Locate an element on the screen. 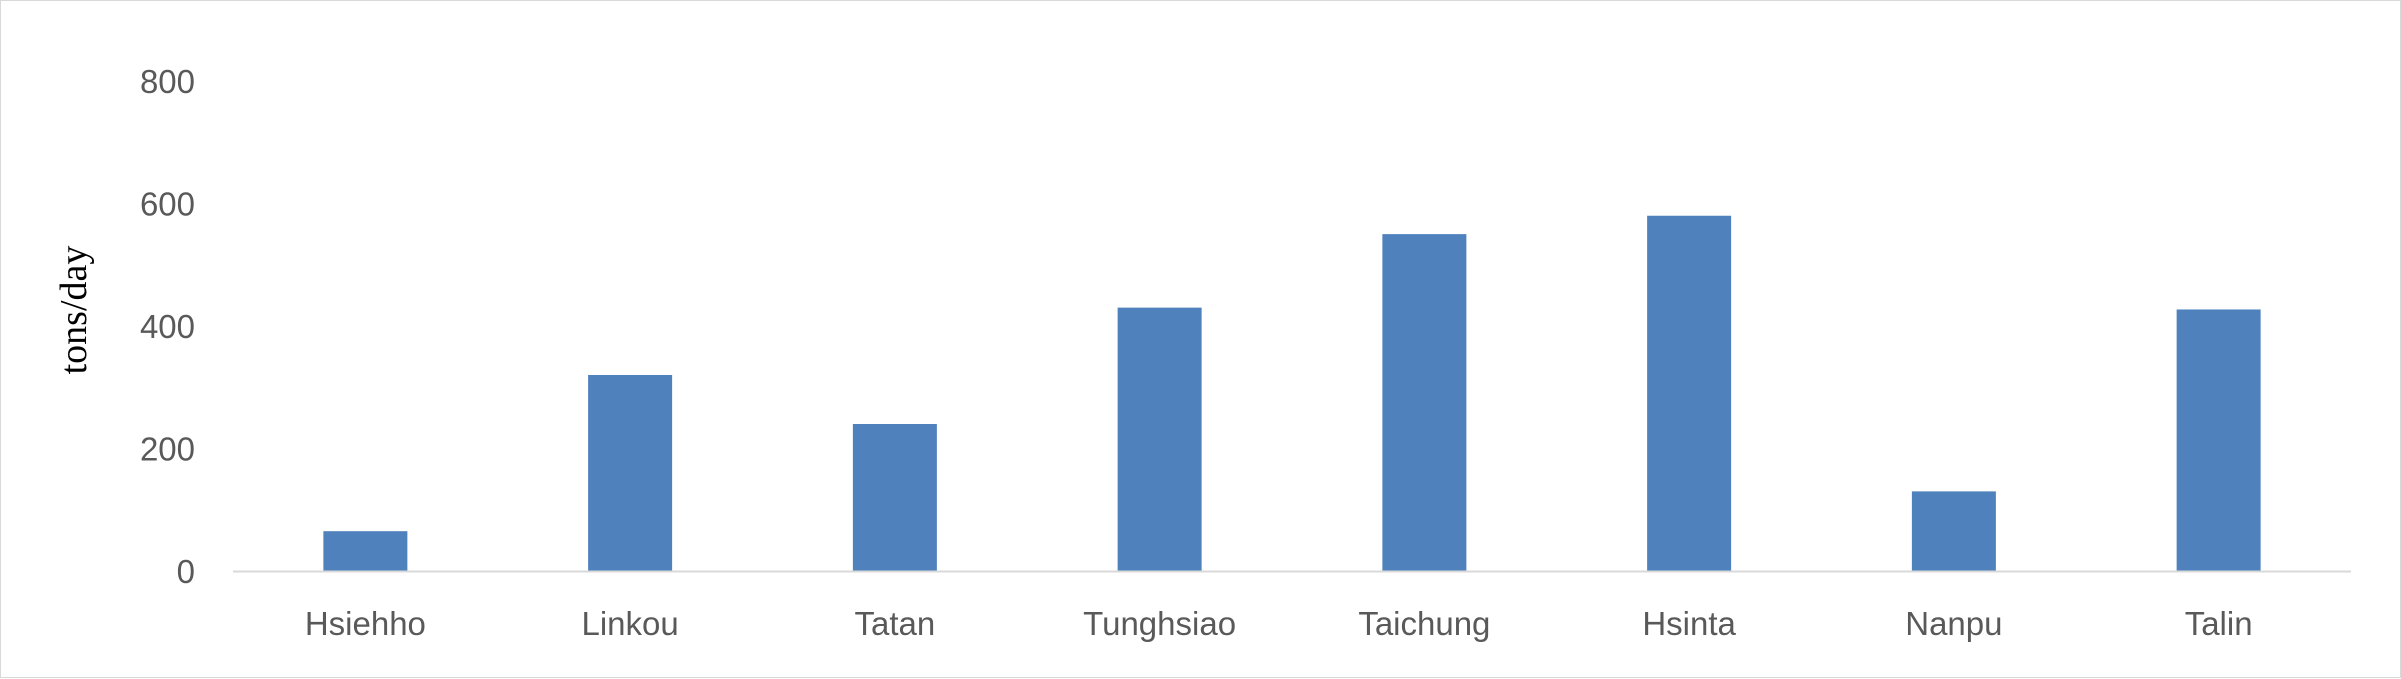 The width and height of the screenshot is (2401, 679). bar-hsinta is located at coordinates (1689, 393).